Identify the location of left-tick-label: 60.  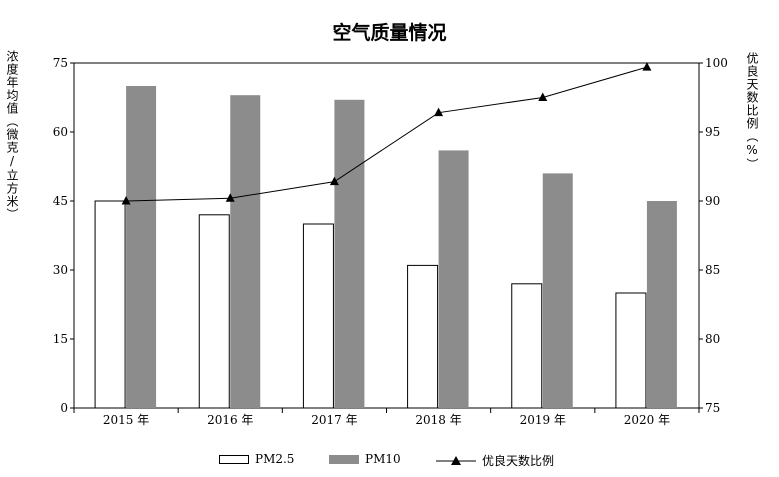
(60, 132).